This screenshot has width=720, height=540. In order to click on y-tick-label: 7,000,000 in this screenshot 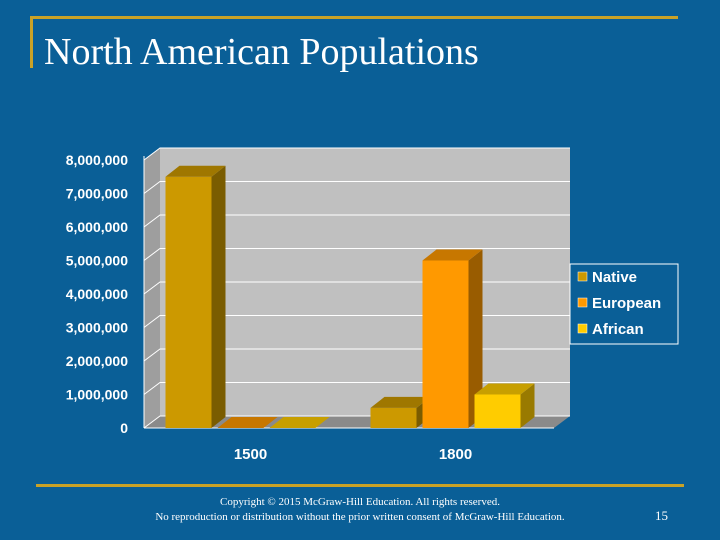, I will do `click(97, 194)`.